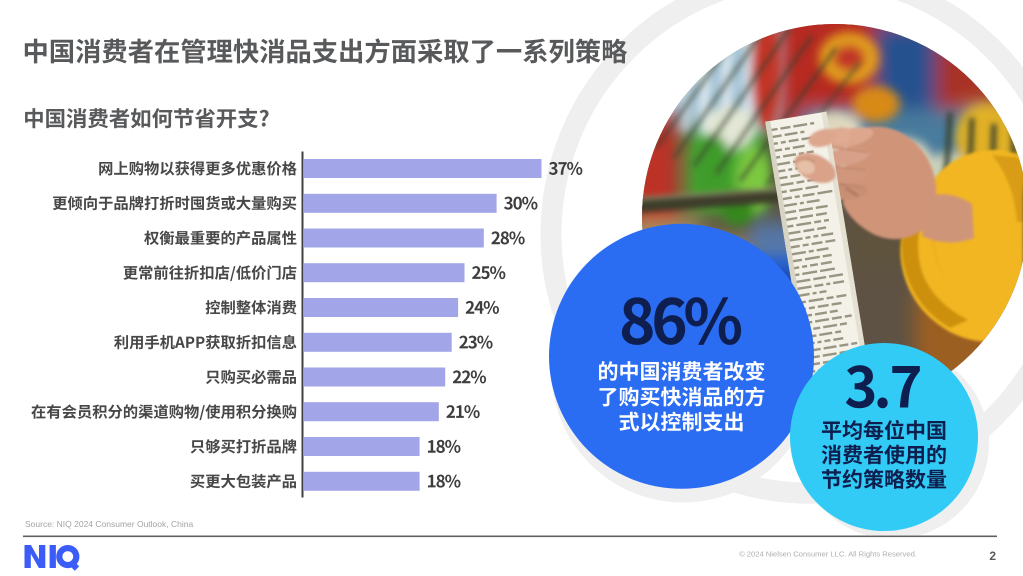 The height and width of the screenshot is (576, 1023). What do you see at coordinates (992, 556) in the screenshot?
I see `svg-text: 2` at bounding box center [992, 556].